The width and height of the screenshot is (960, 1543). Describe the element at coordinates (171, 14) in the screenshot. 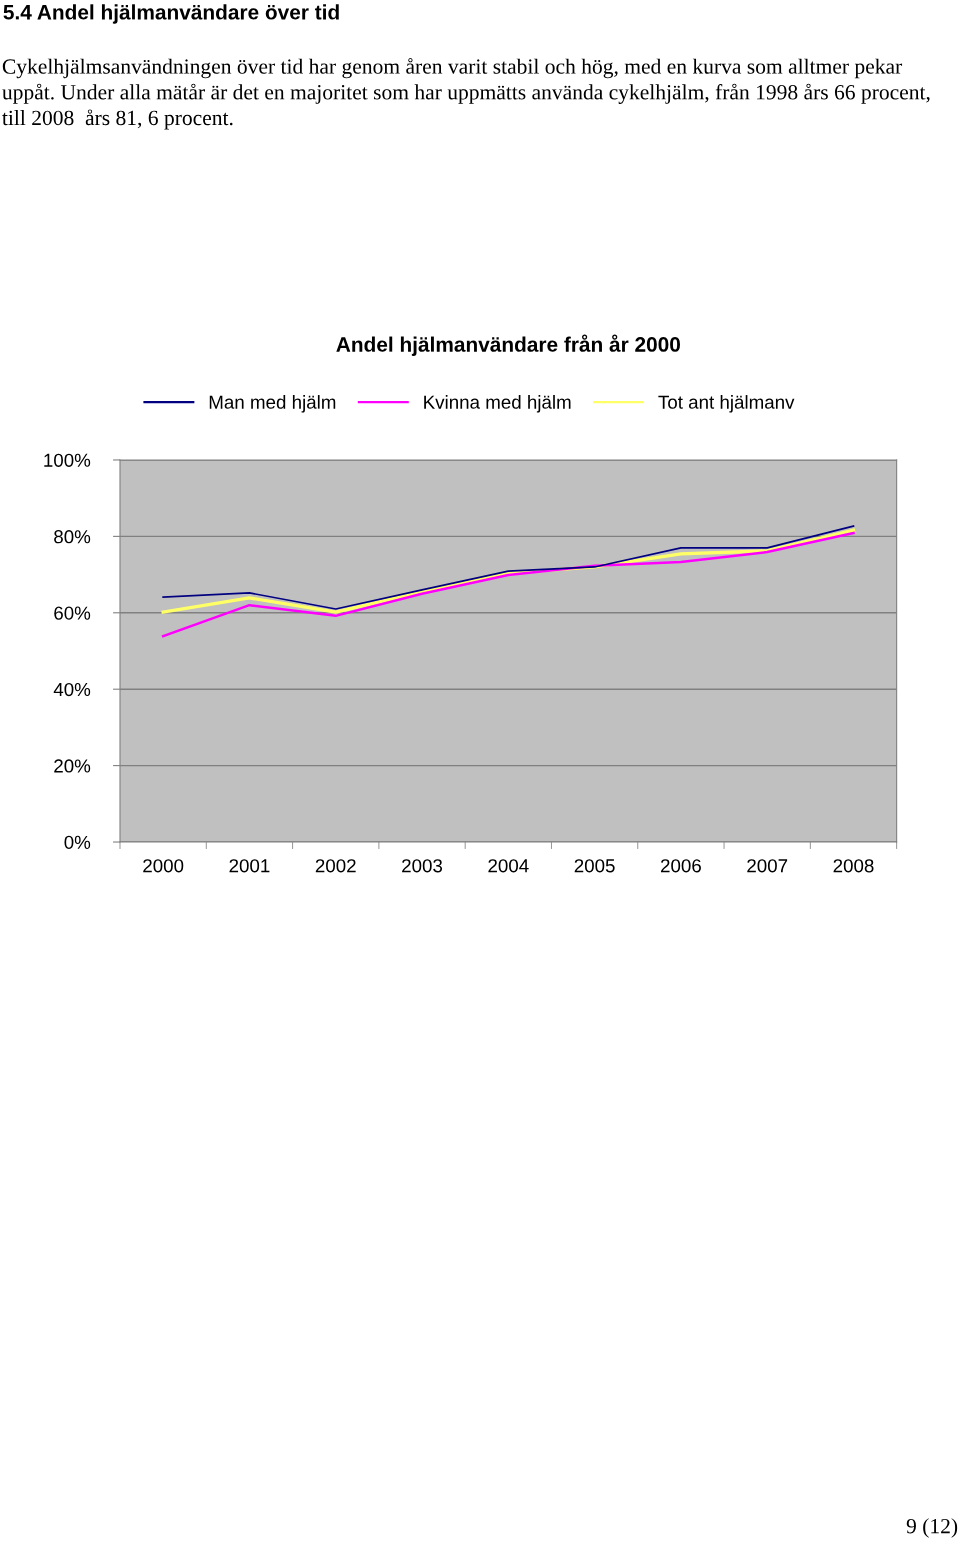

I see `text: 5.4 Andel hjälmanvändare över tid` at that location.